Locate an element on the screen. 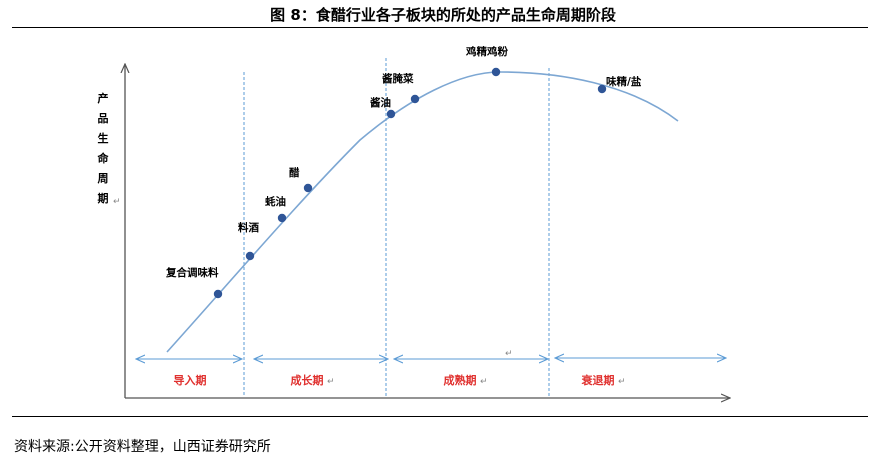  product-label: 鸡精鸡粉 is located at coordinates (486, 51).